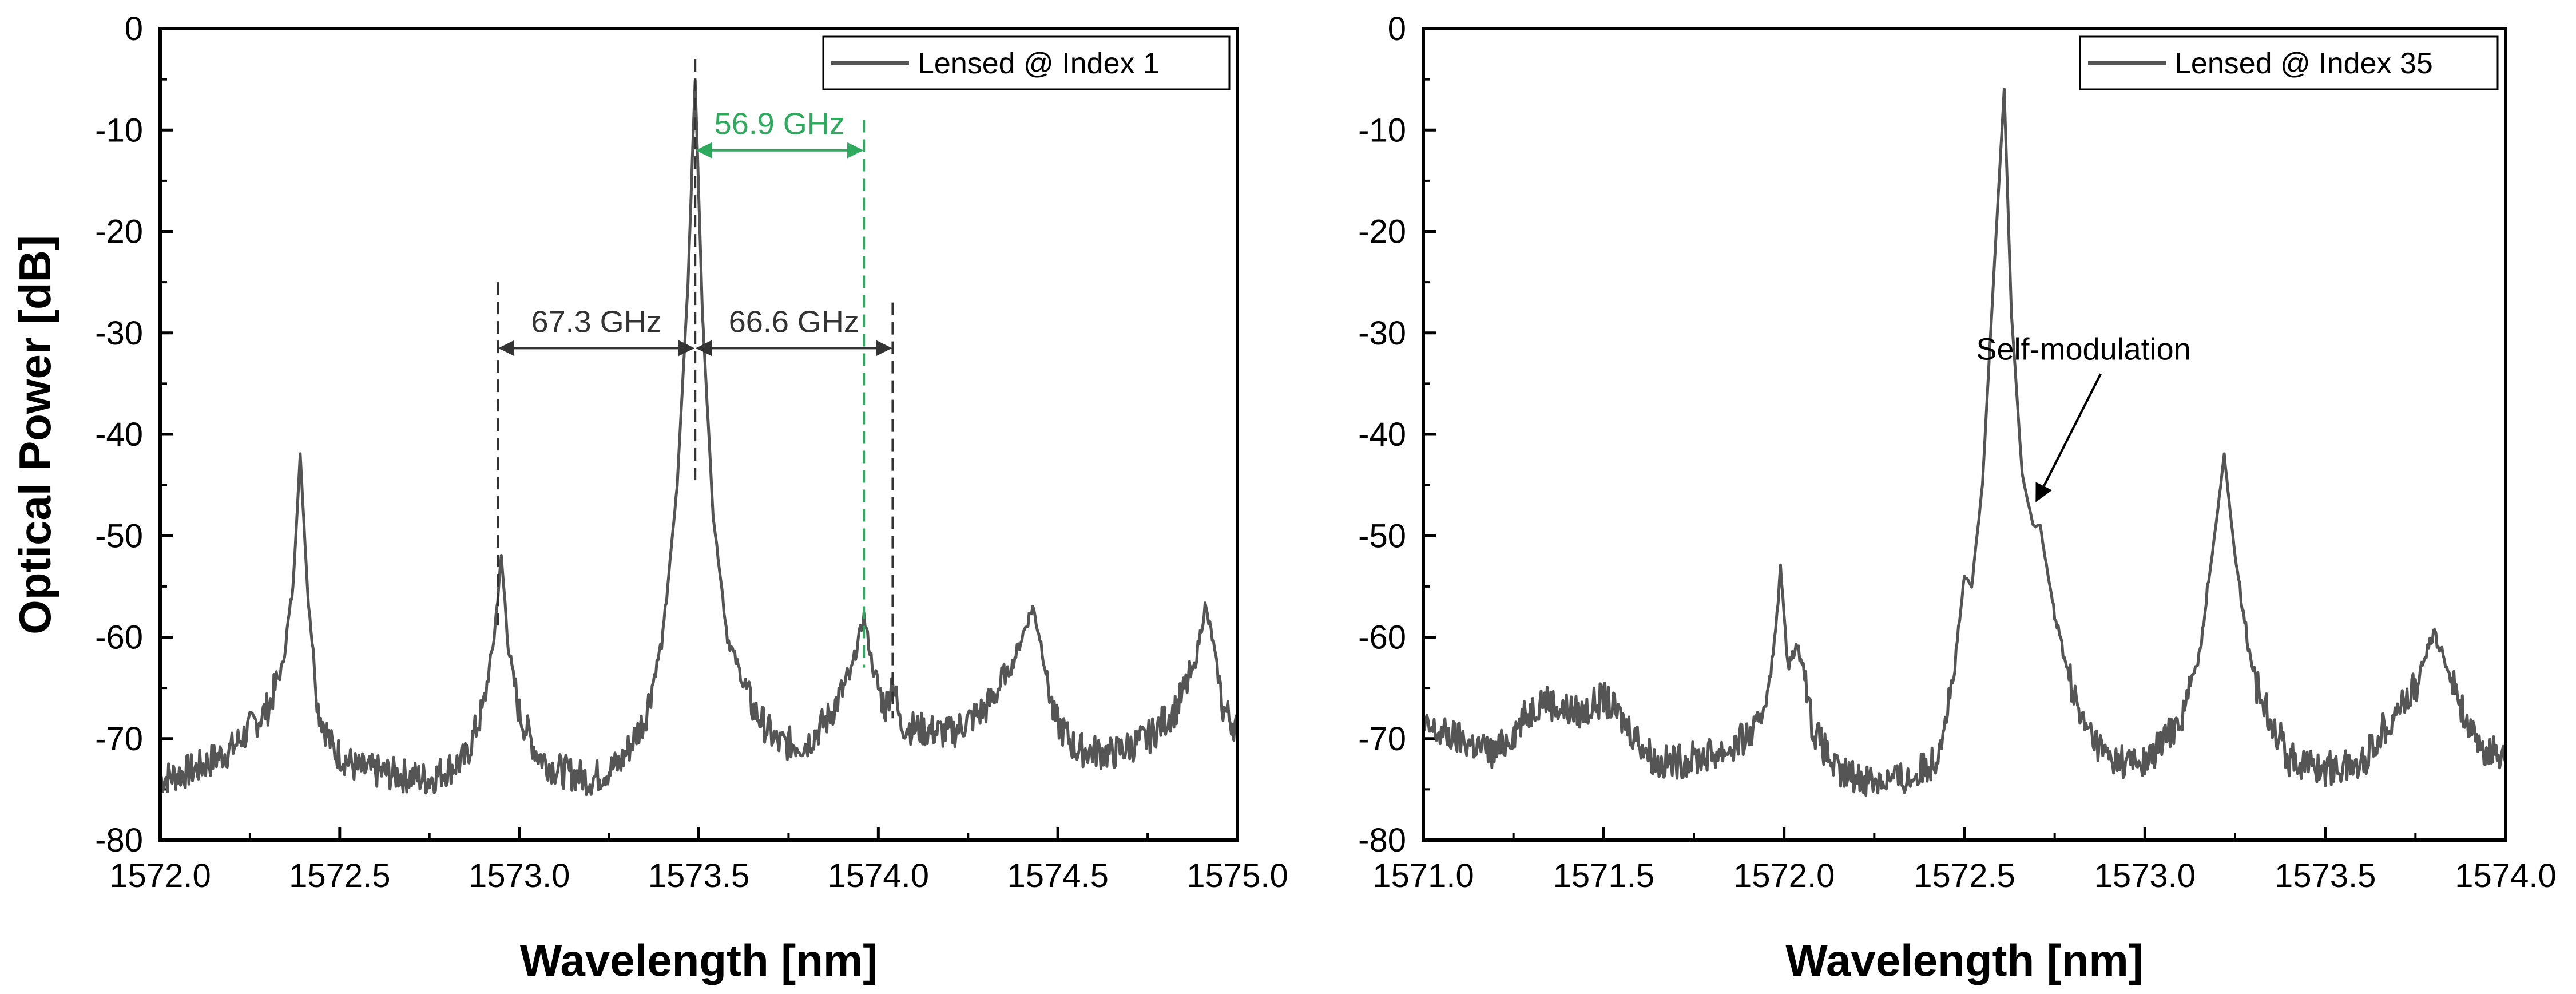 The image size is (2576, 994). Describe the element at coordinates (1057, 875) in the screenshot. I see `x-tick-label: 1574.5` at that location.